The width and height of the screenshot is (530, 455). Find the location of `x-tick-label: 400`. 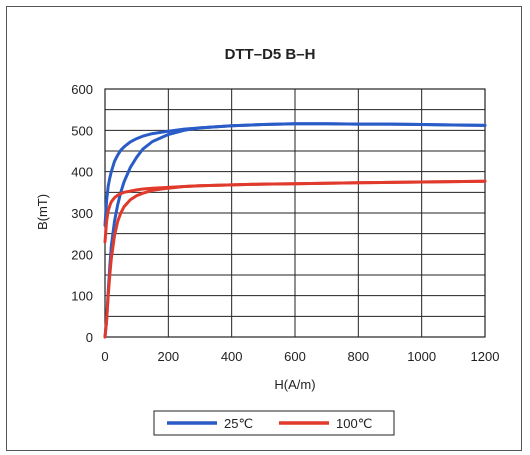

x-tick-label: 400 is located at coordinates (232, 356).